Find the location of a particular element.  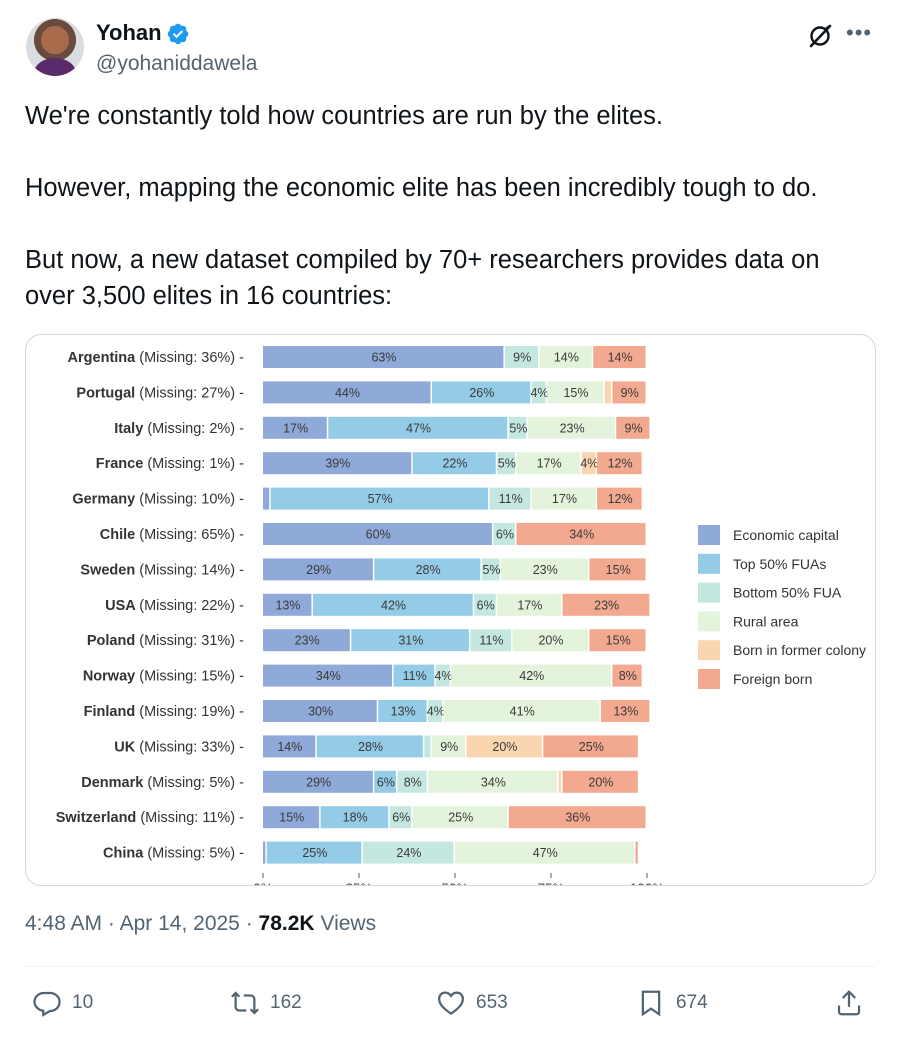

country-name: Denmark is located at coordinates (114, 783).